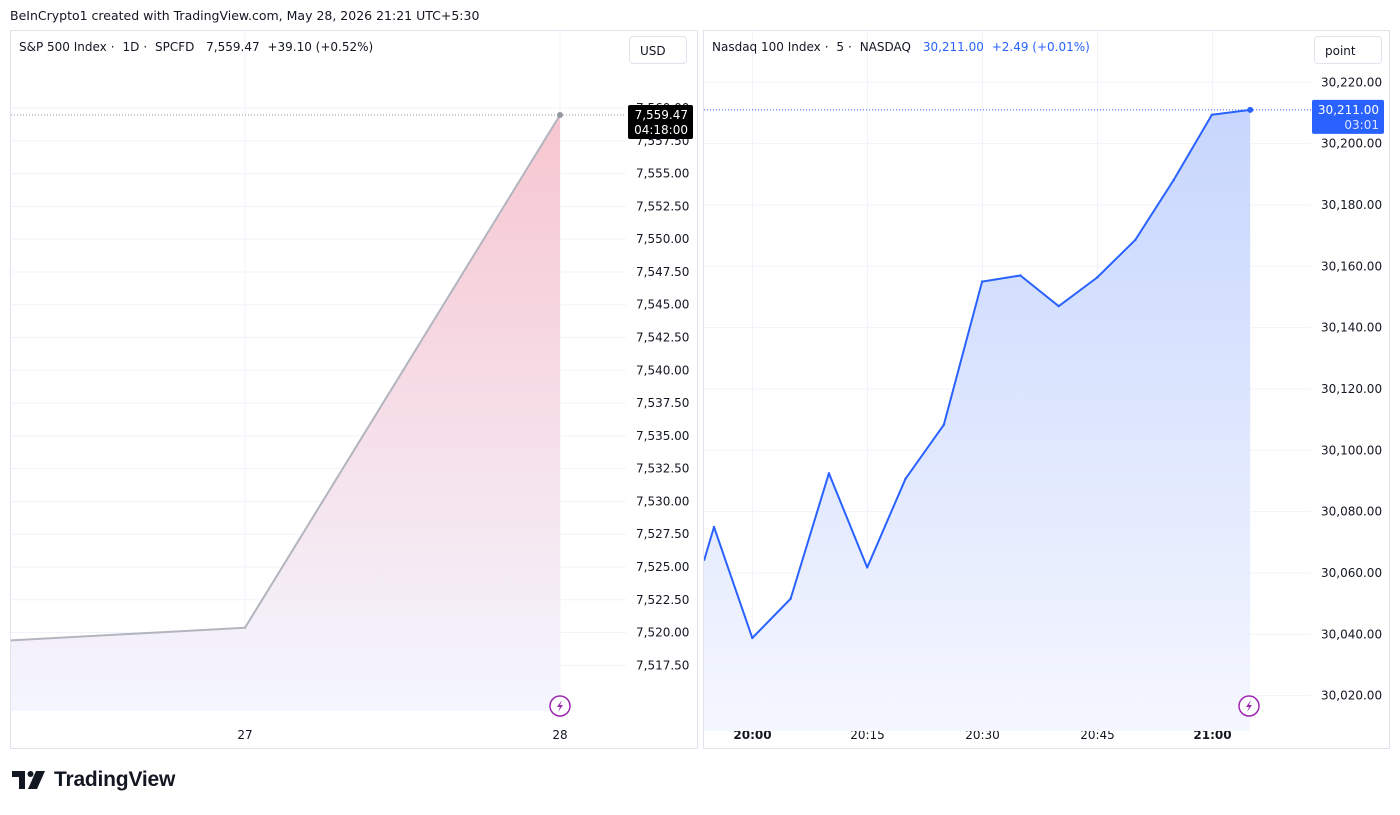 The width and height of the screenshot is (1400, 815). Describe the element at coordinates (662, 403) in the screenshot. I see `y-tick-label: 7,537.50` at that location.